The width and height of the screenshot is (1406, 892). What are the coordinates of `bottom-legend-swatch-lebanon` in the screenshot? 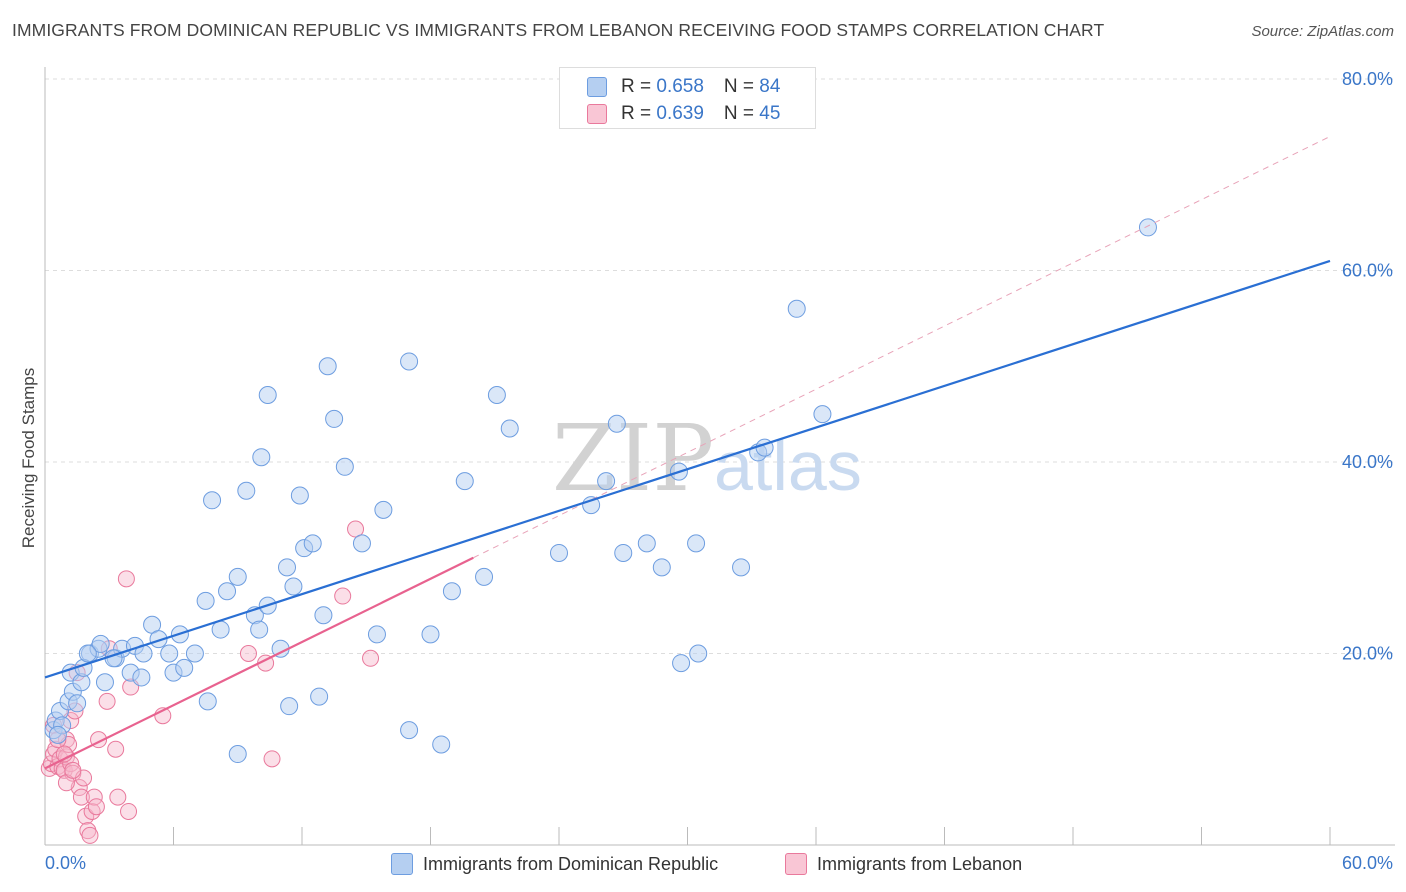 It's located at (796, 864).